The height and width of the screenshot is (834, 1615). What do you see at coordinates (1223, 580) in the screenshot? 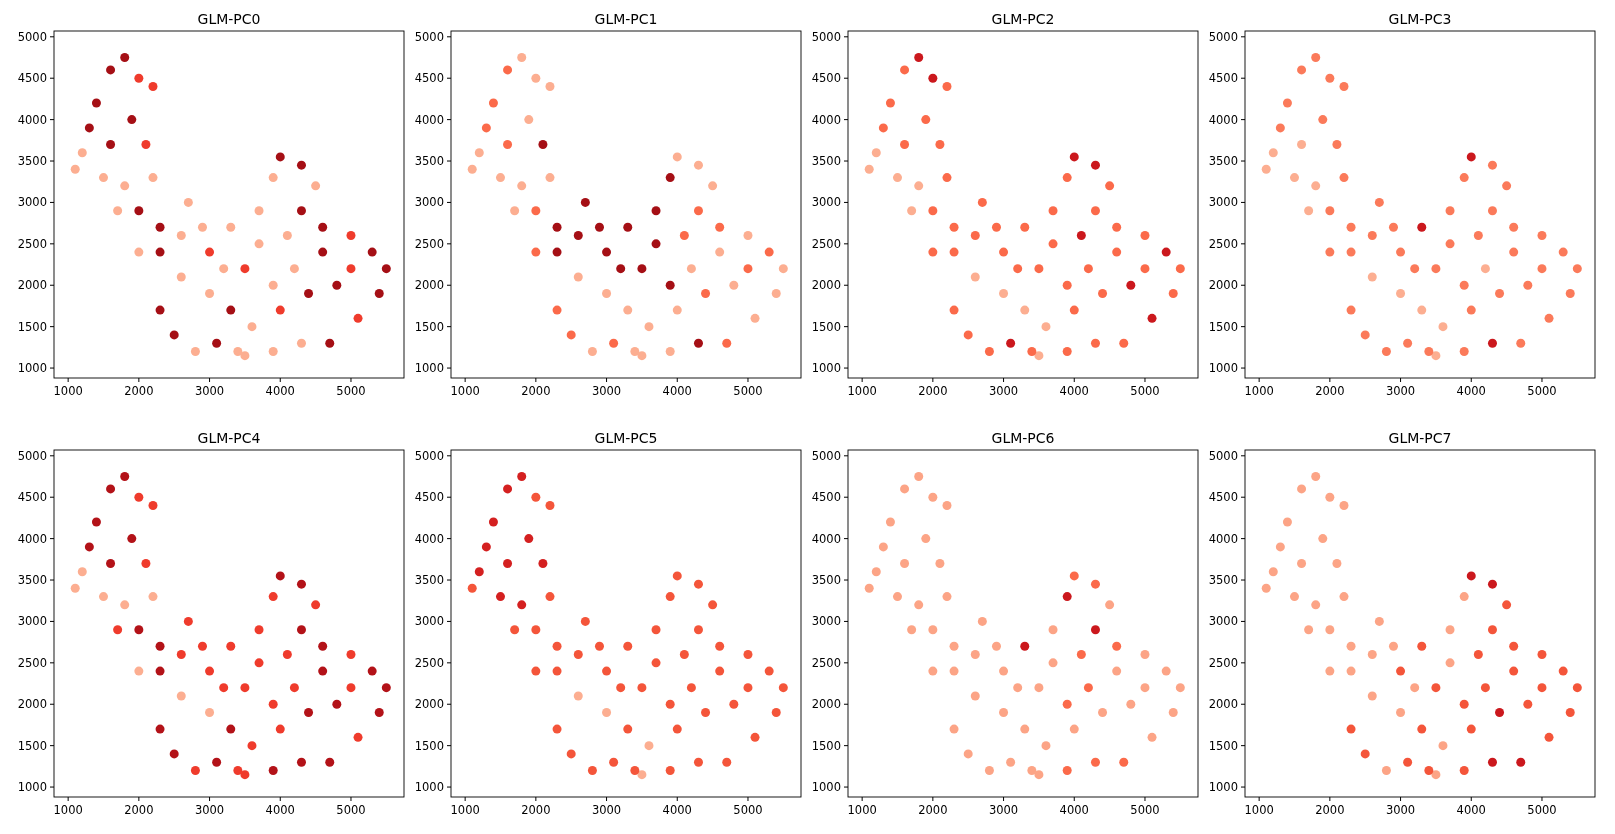
I see `y-tick-label: 3500` at bounding box center [1223, 580].